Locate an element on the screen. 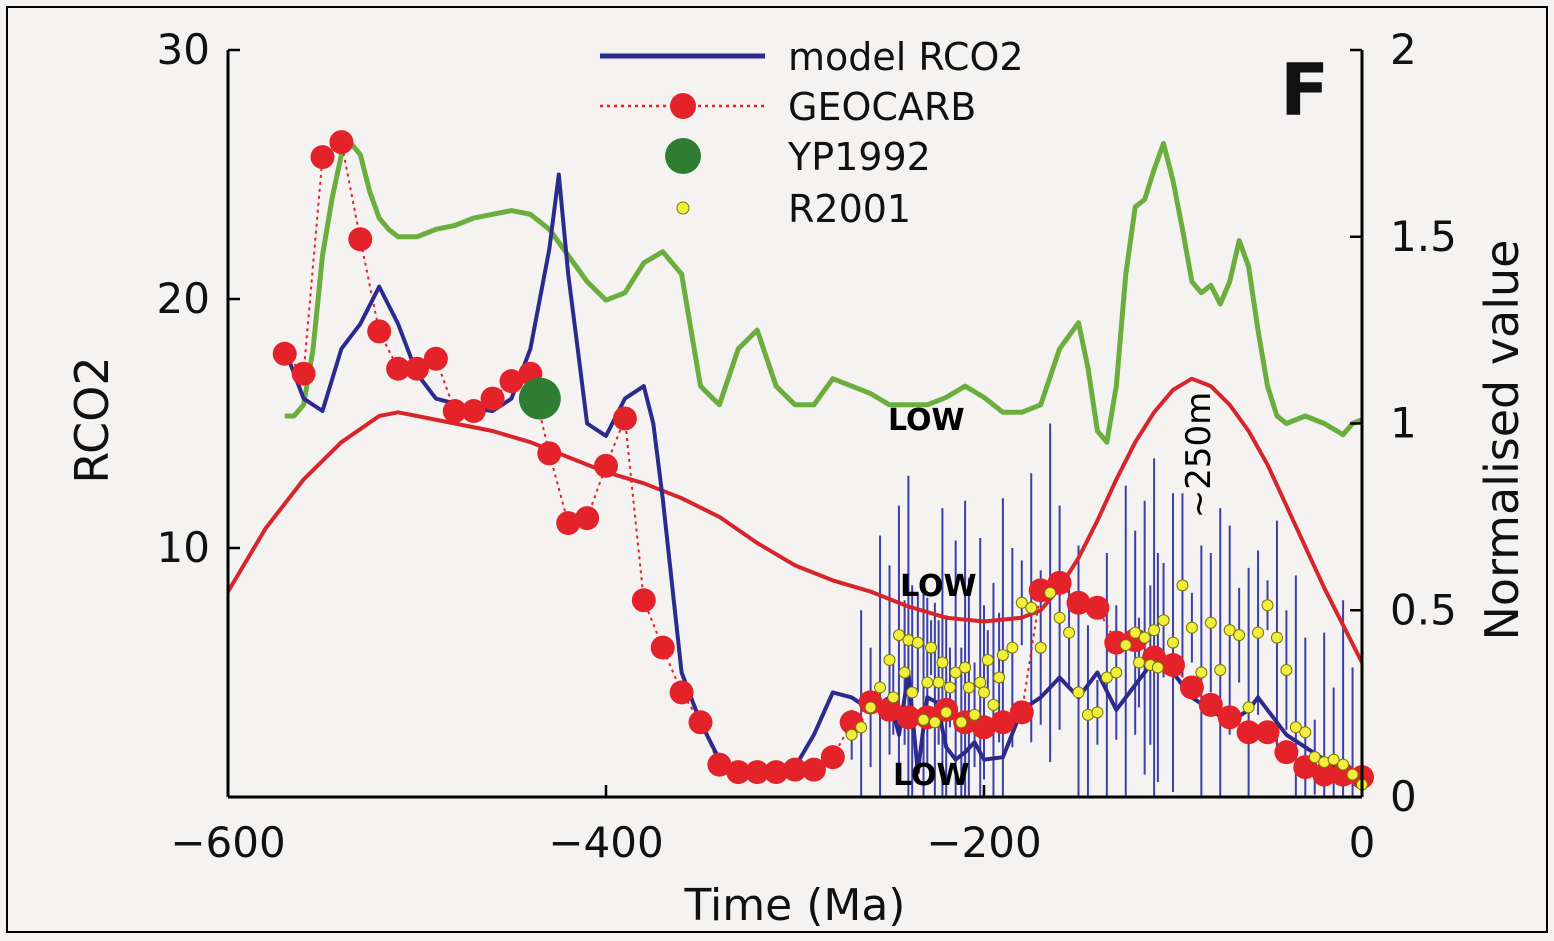 The image size is (1554, 941). legend: model RCO2 GEOCARB YP1992 R2001 is located at coordinates (812, 133).